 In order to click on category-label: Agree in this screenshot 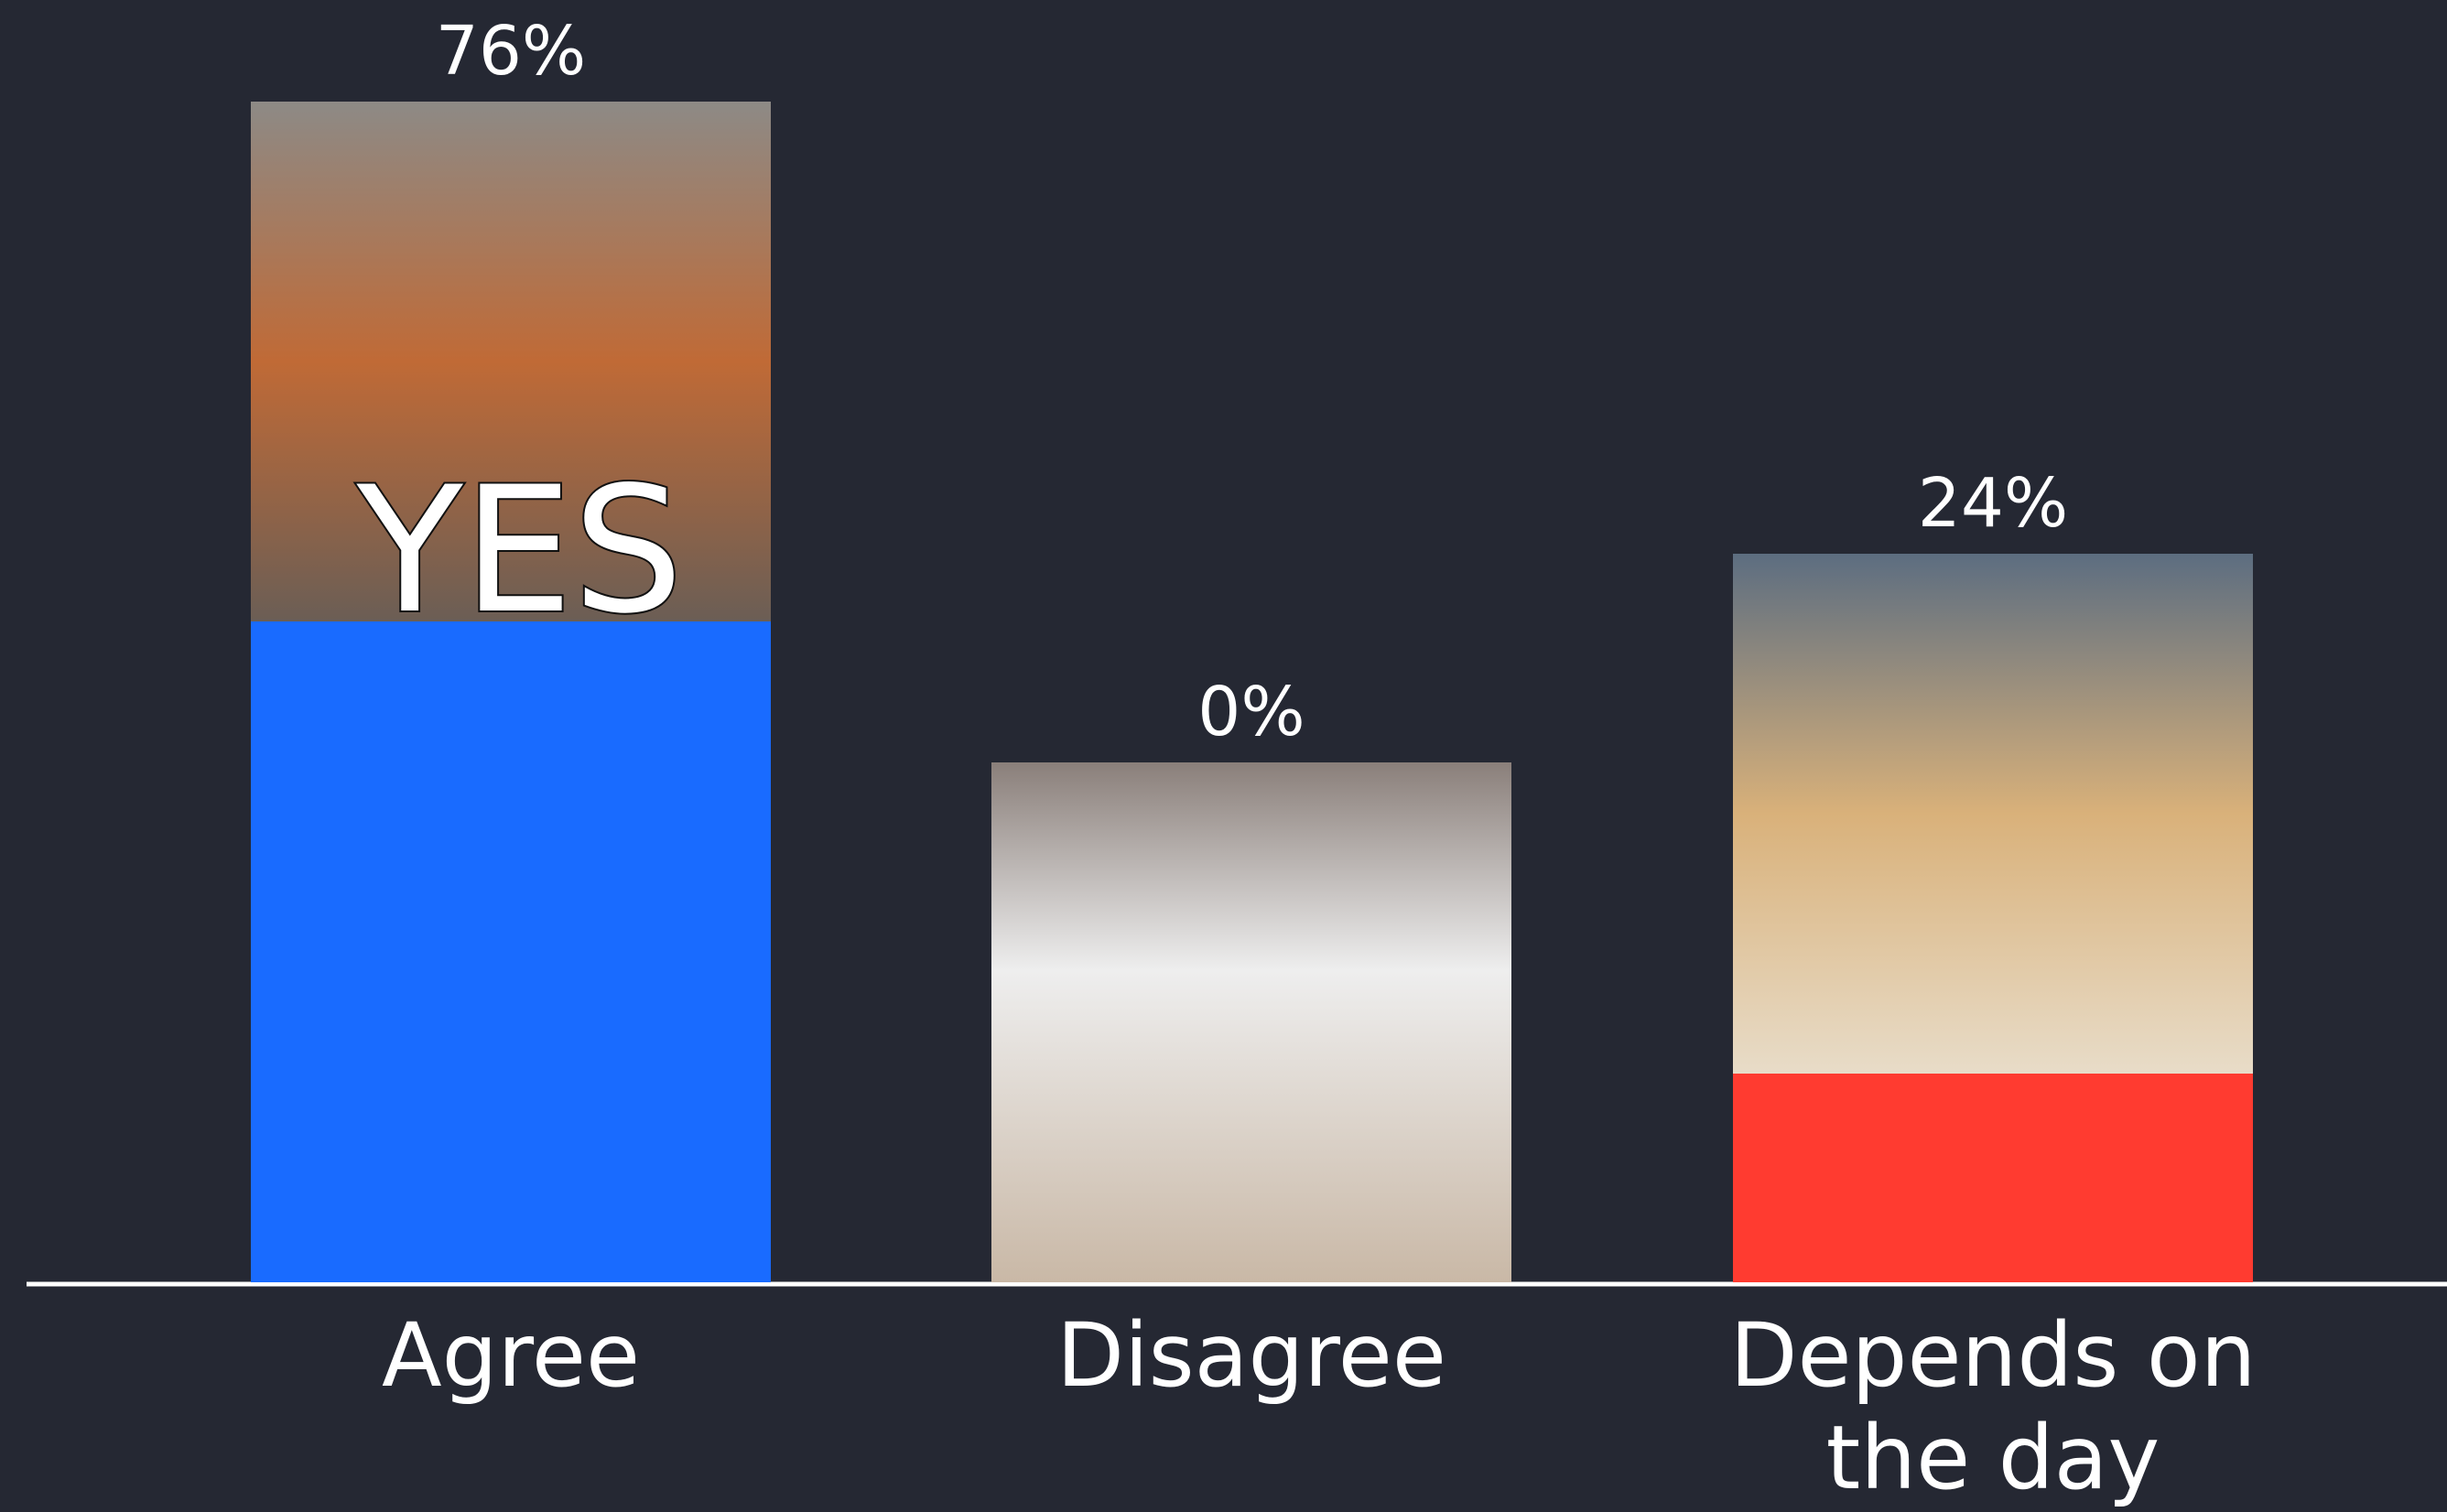, I will do `click(511, 1355)`.